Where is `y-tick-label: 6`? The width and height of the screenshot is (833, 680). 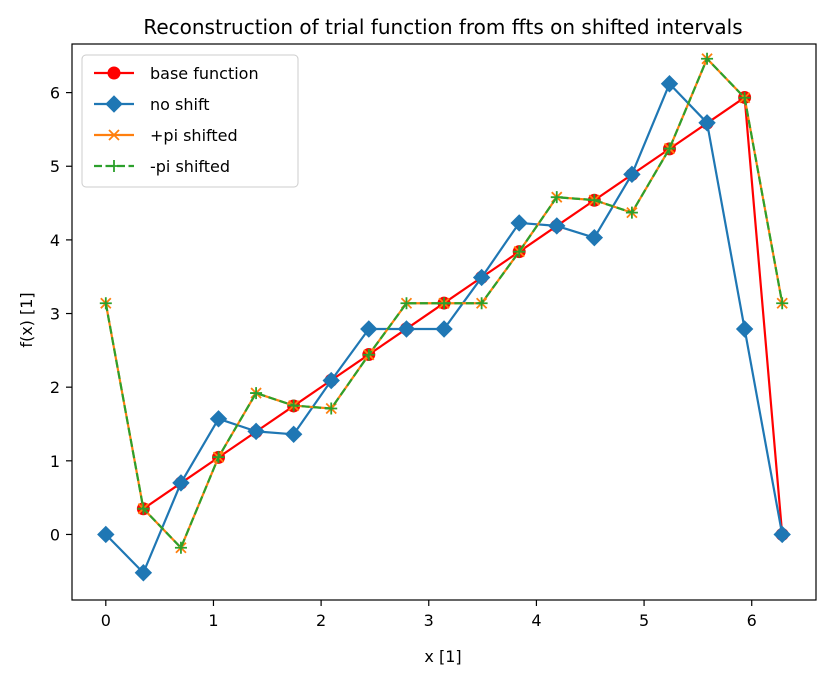
y-tick-label: 6 is located at coordinates (55, 93).